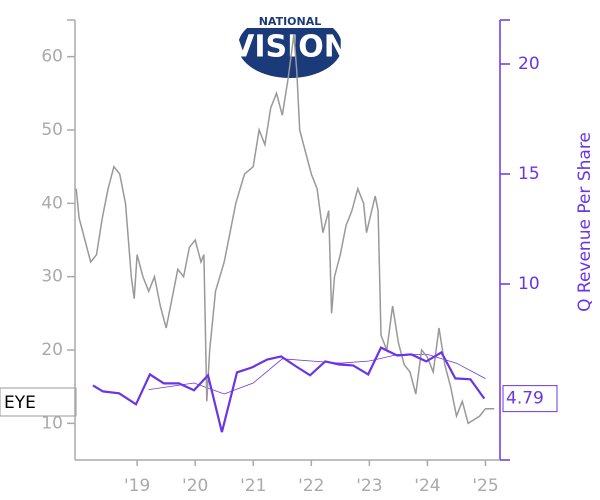  I want to click on x-tick-label: '25, so click(485, 486).